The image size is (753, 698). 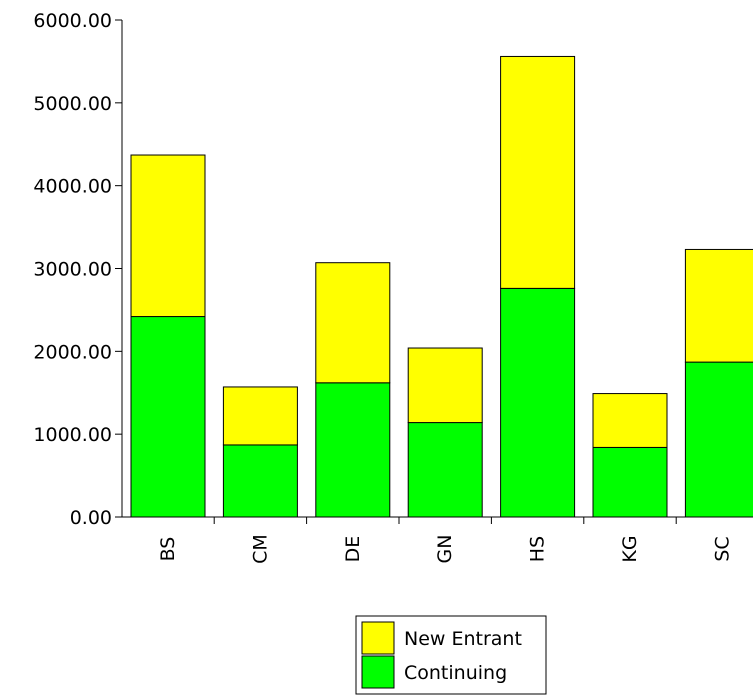 I want to click on bar-continuing-gn, so click(x=445, y=470).